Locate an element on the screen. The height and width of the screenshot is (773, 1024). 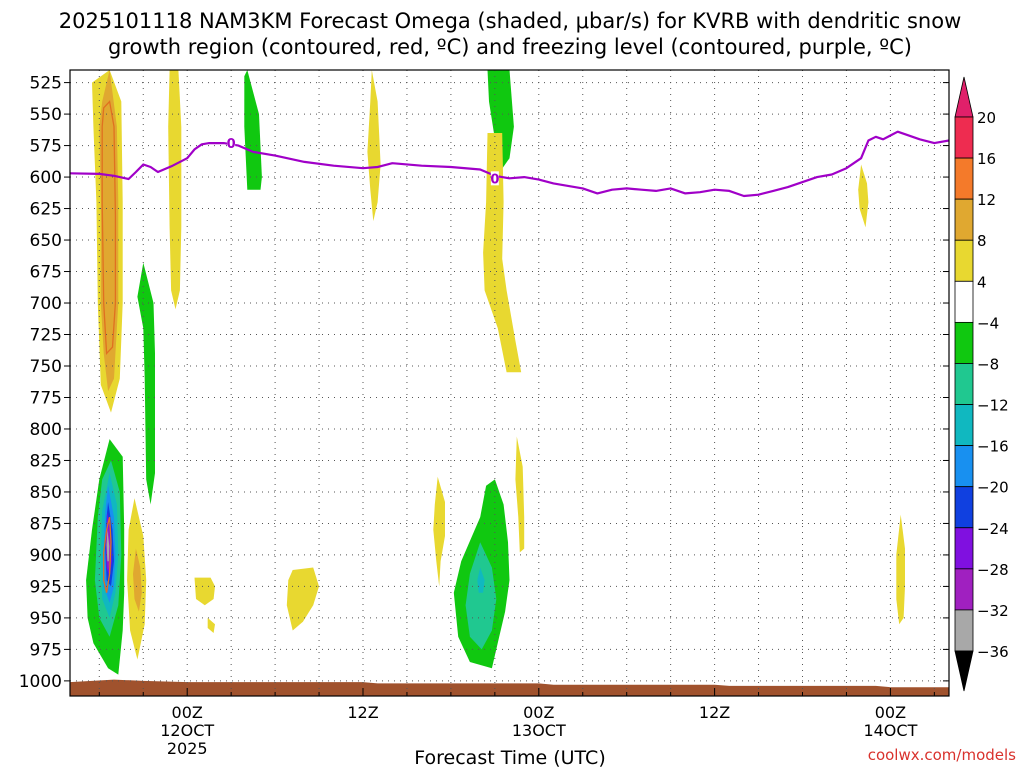
y-tick-label-0: 525 is located at coordinates (46, 84).